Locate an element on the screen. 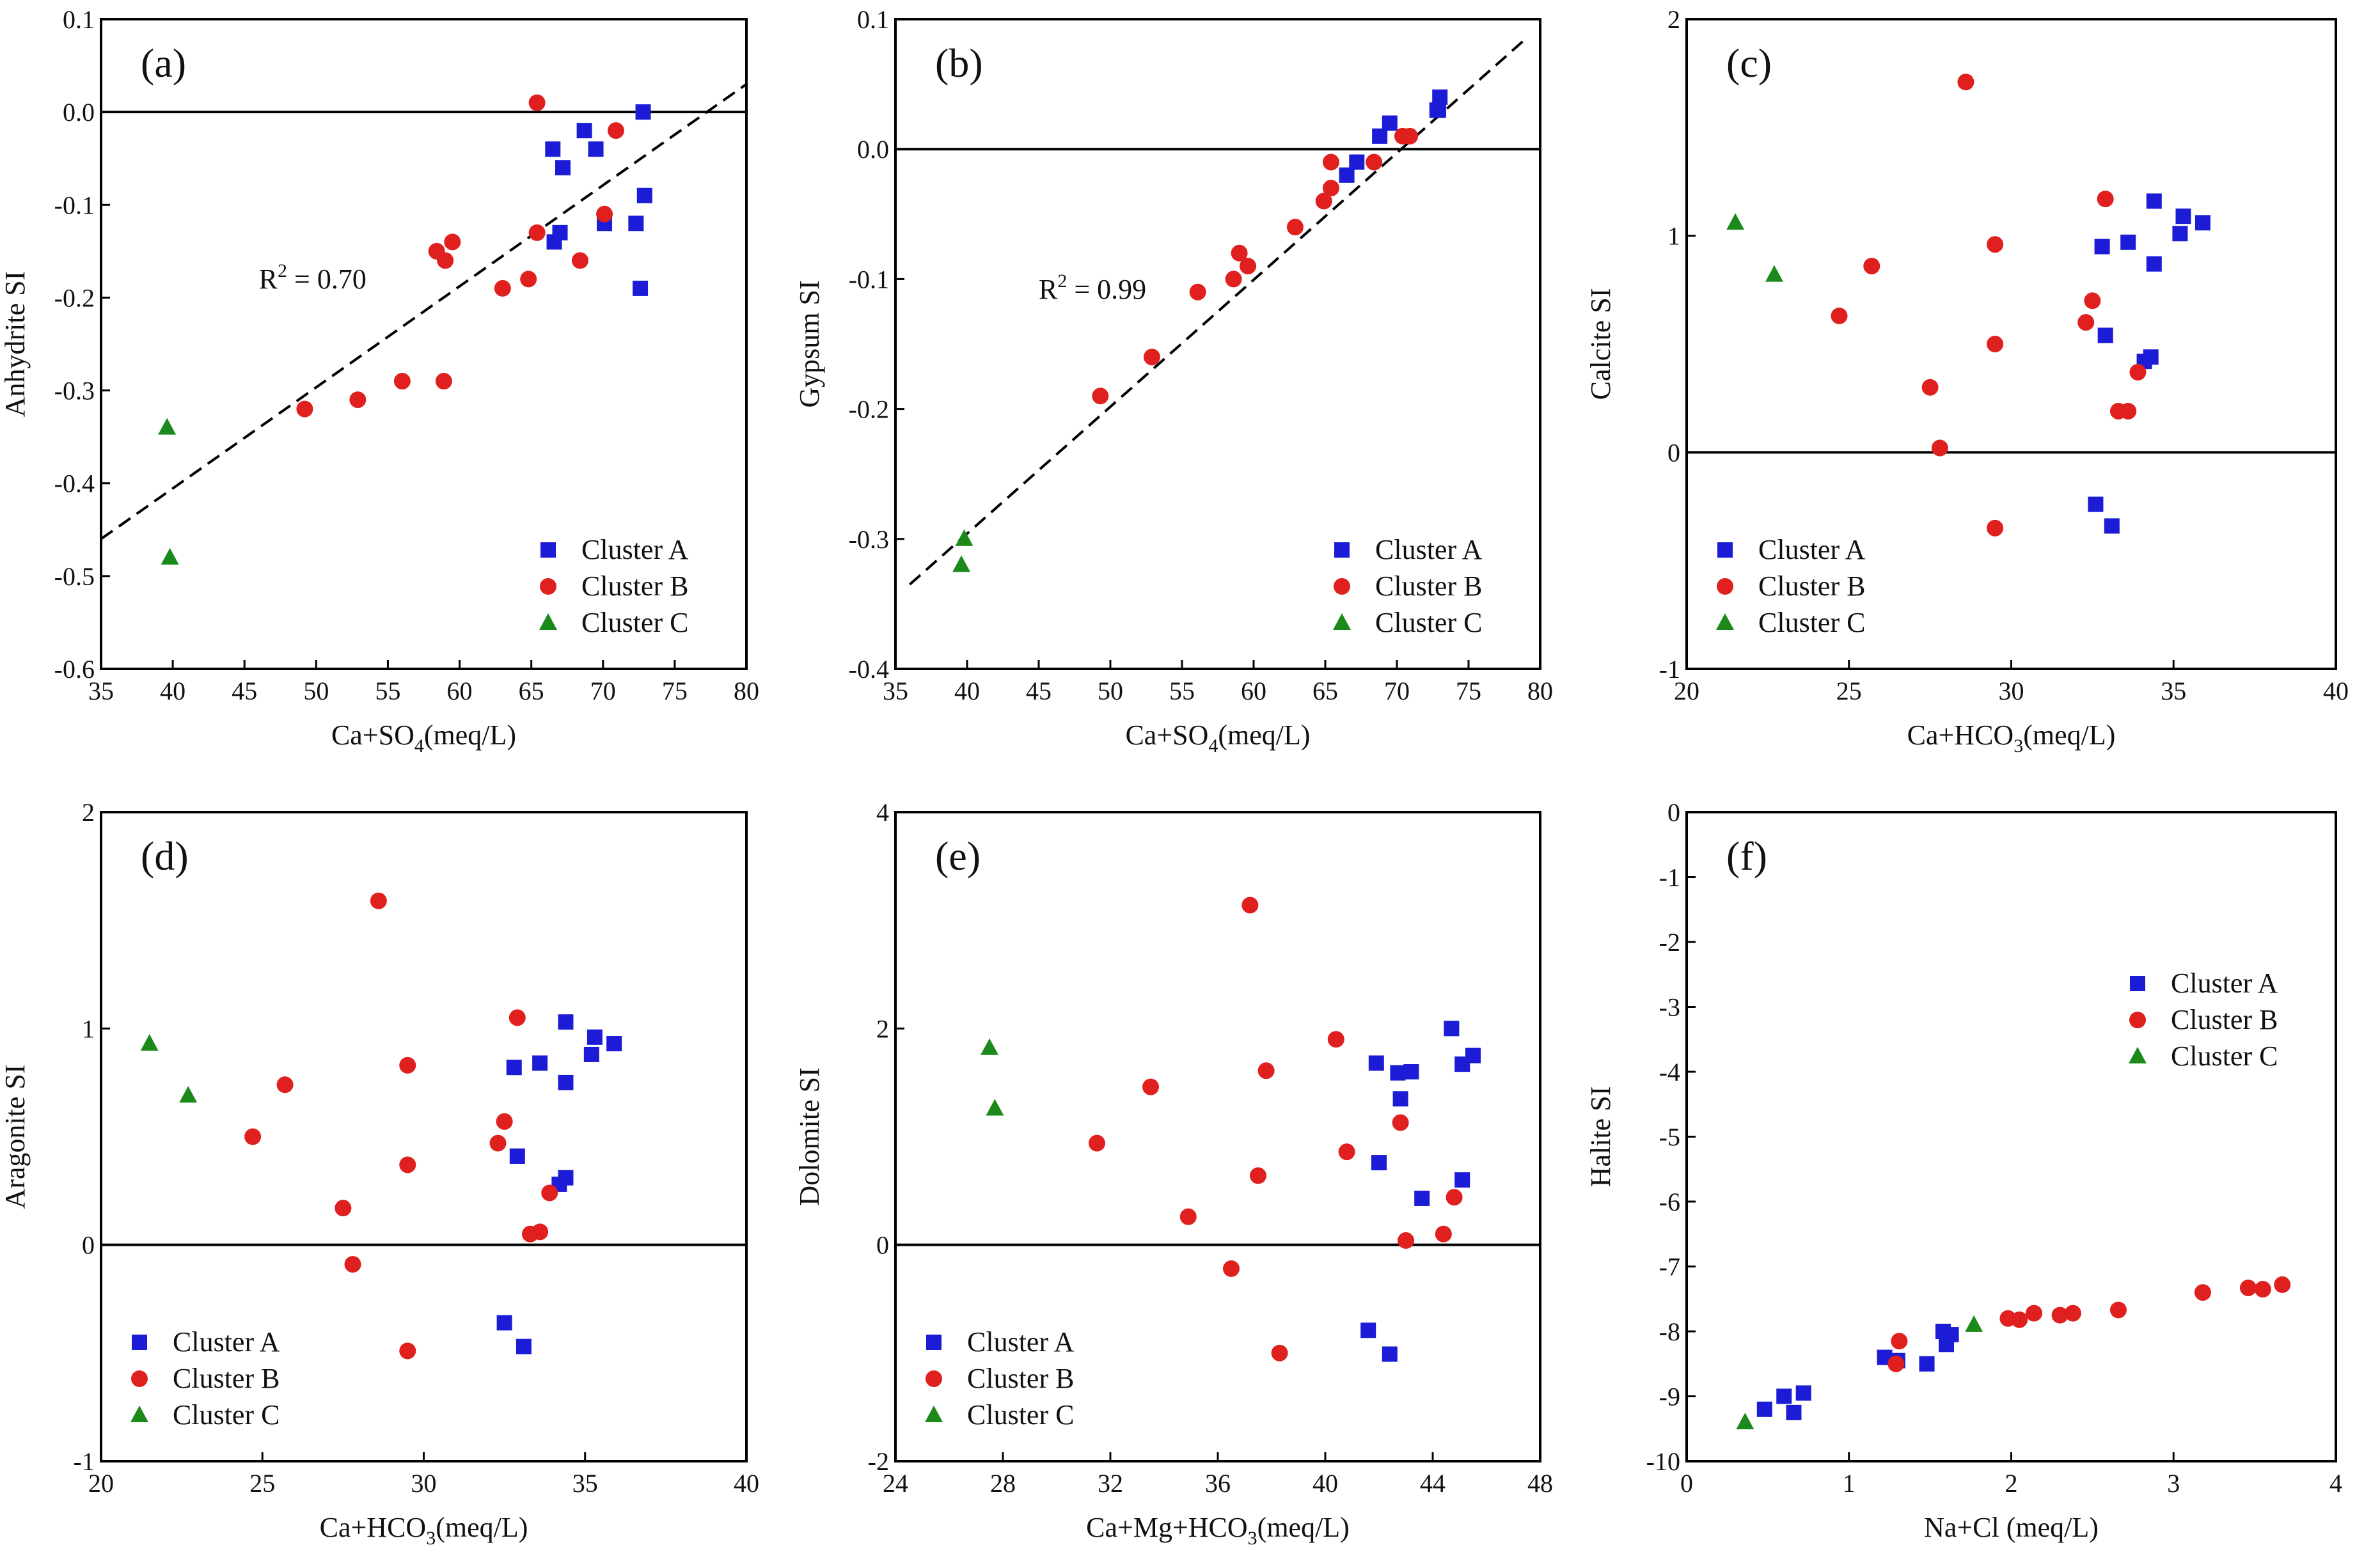 The width and height of the screenshot is (2364, 1568). x-tick-label: 35 is located at coordinates (101, 691).